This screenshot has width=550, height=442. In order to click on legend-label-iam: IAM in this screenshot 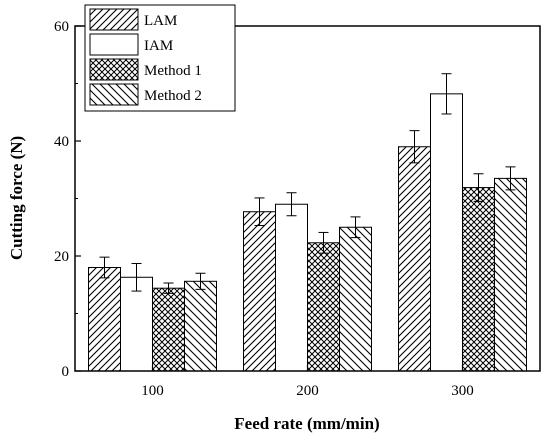, I will do `click(158, 46)`.